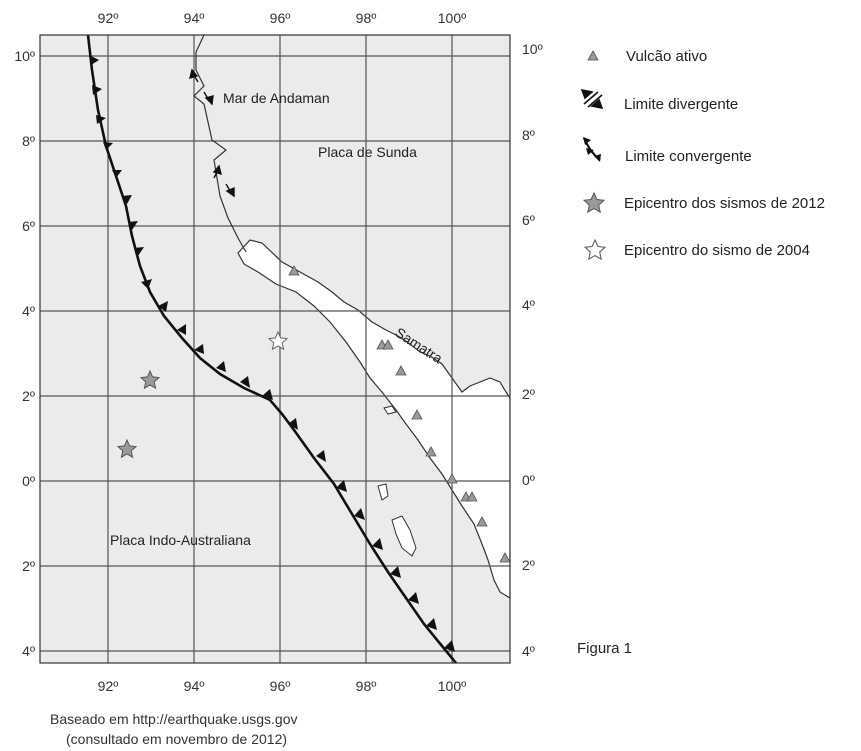 This screenshot has width=861, height=751. Describe the element at coordinates (399, 414) in the screenshot. I see `volcano-markers` at that location.